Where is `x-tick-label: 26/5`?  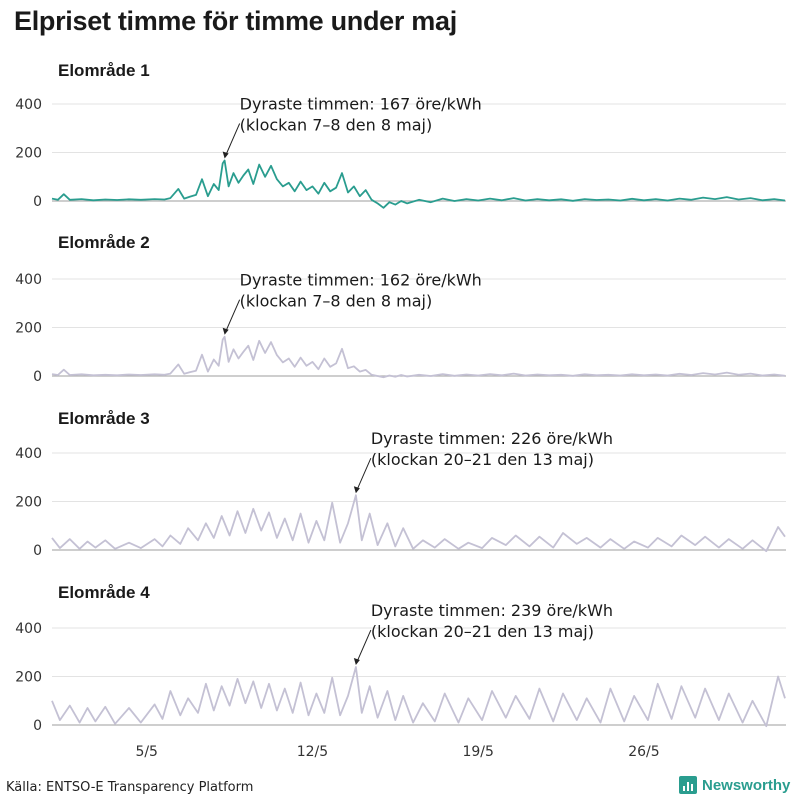
x-tick-label: 26/5 is located at coordinates (643, 752).